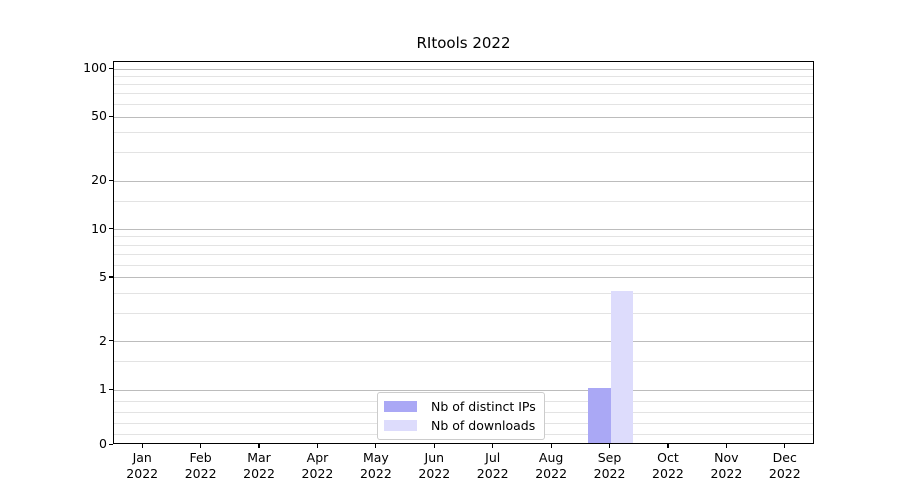 Image resolution: width=900 pixels, height=500 pixels. I want to click on x-axis-tick-month: May, so click(375, 457).